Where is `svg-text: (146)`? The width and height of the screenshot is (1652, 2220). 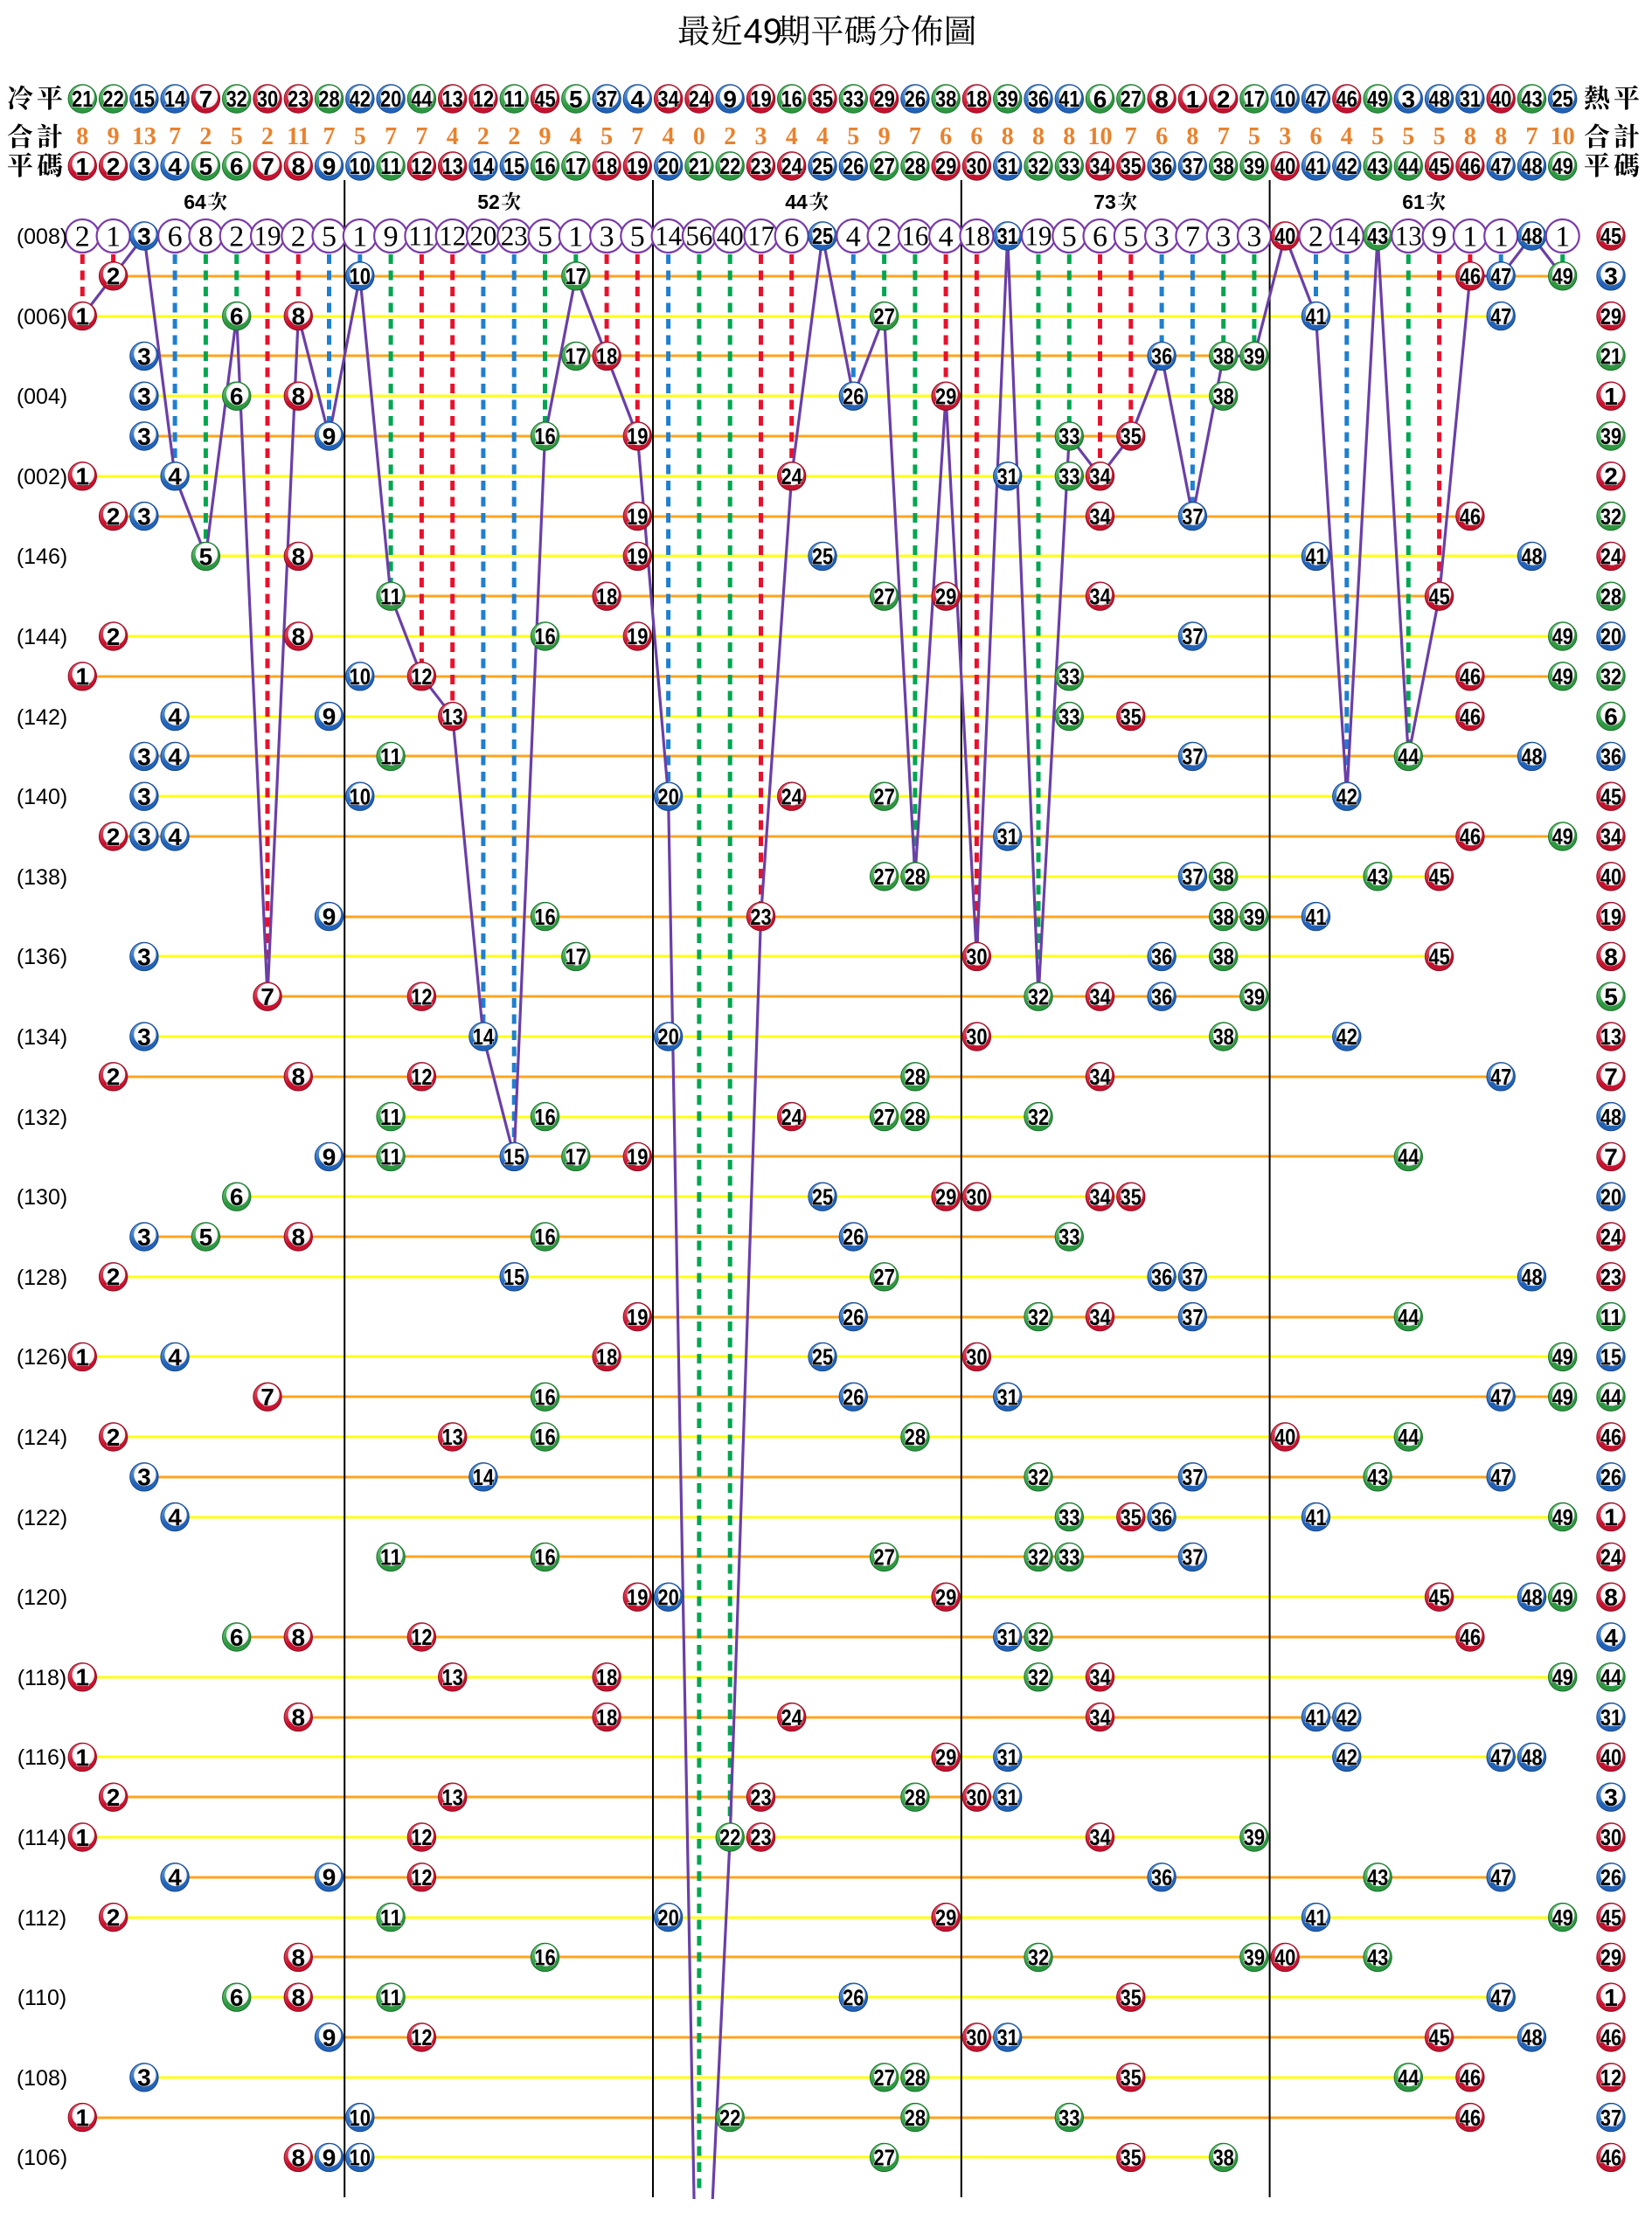
svg-text: (146) is located at coordinates (42, 557).